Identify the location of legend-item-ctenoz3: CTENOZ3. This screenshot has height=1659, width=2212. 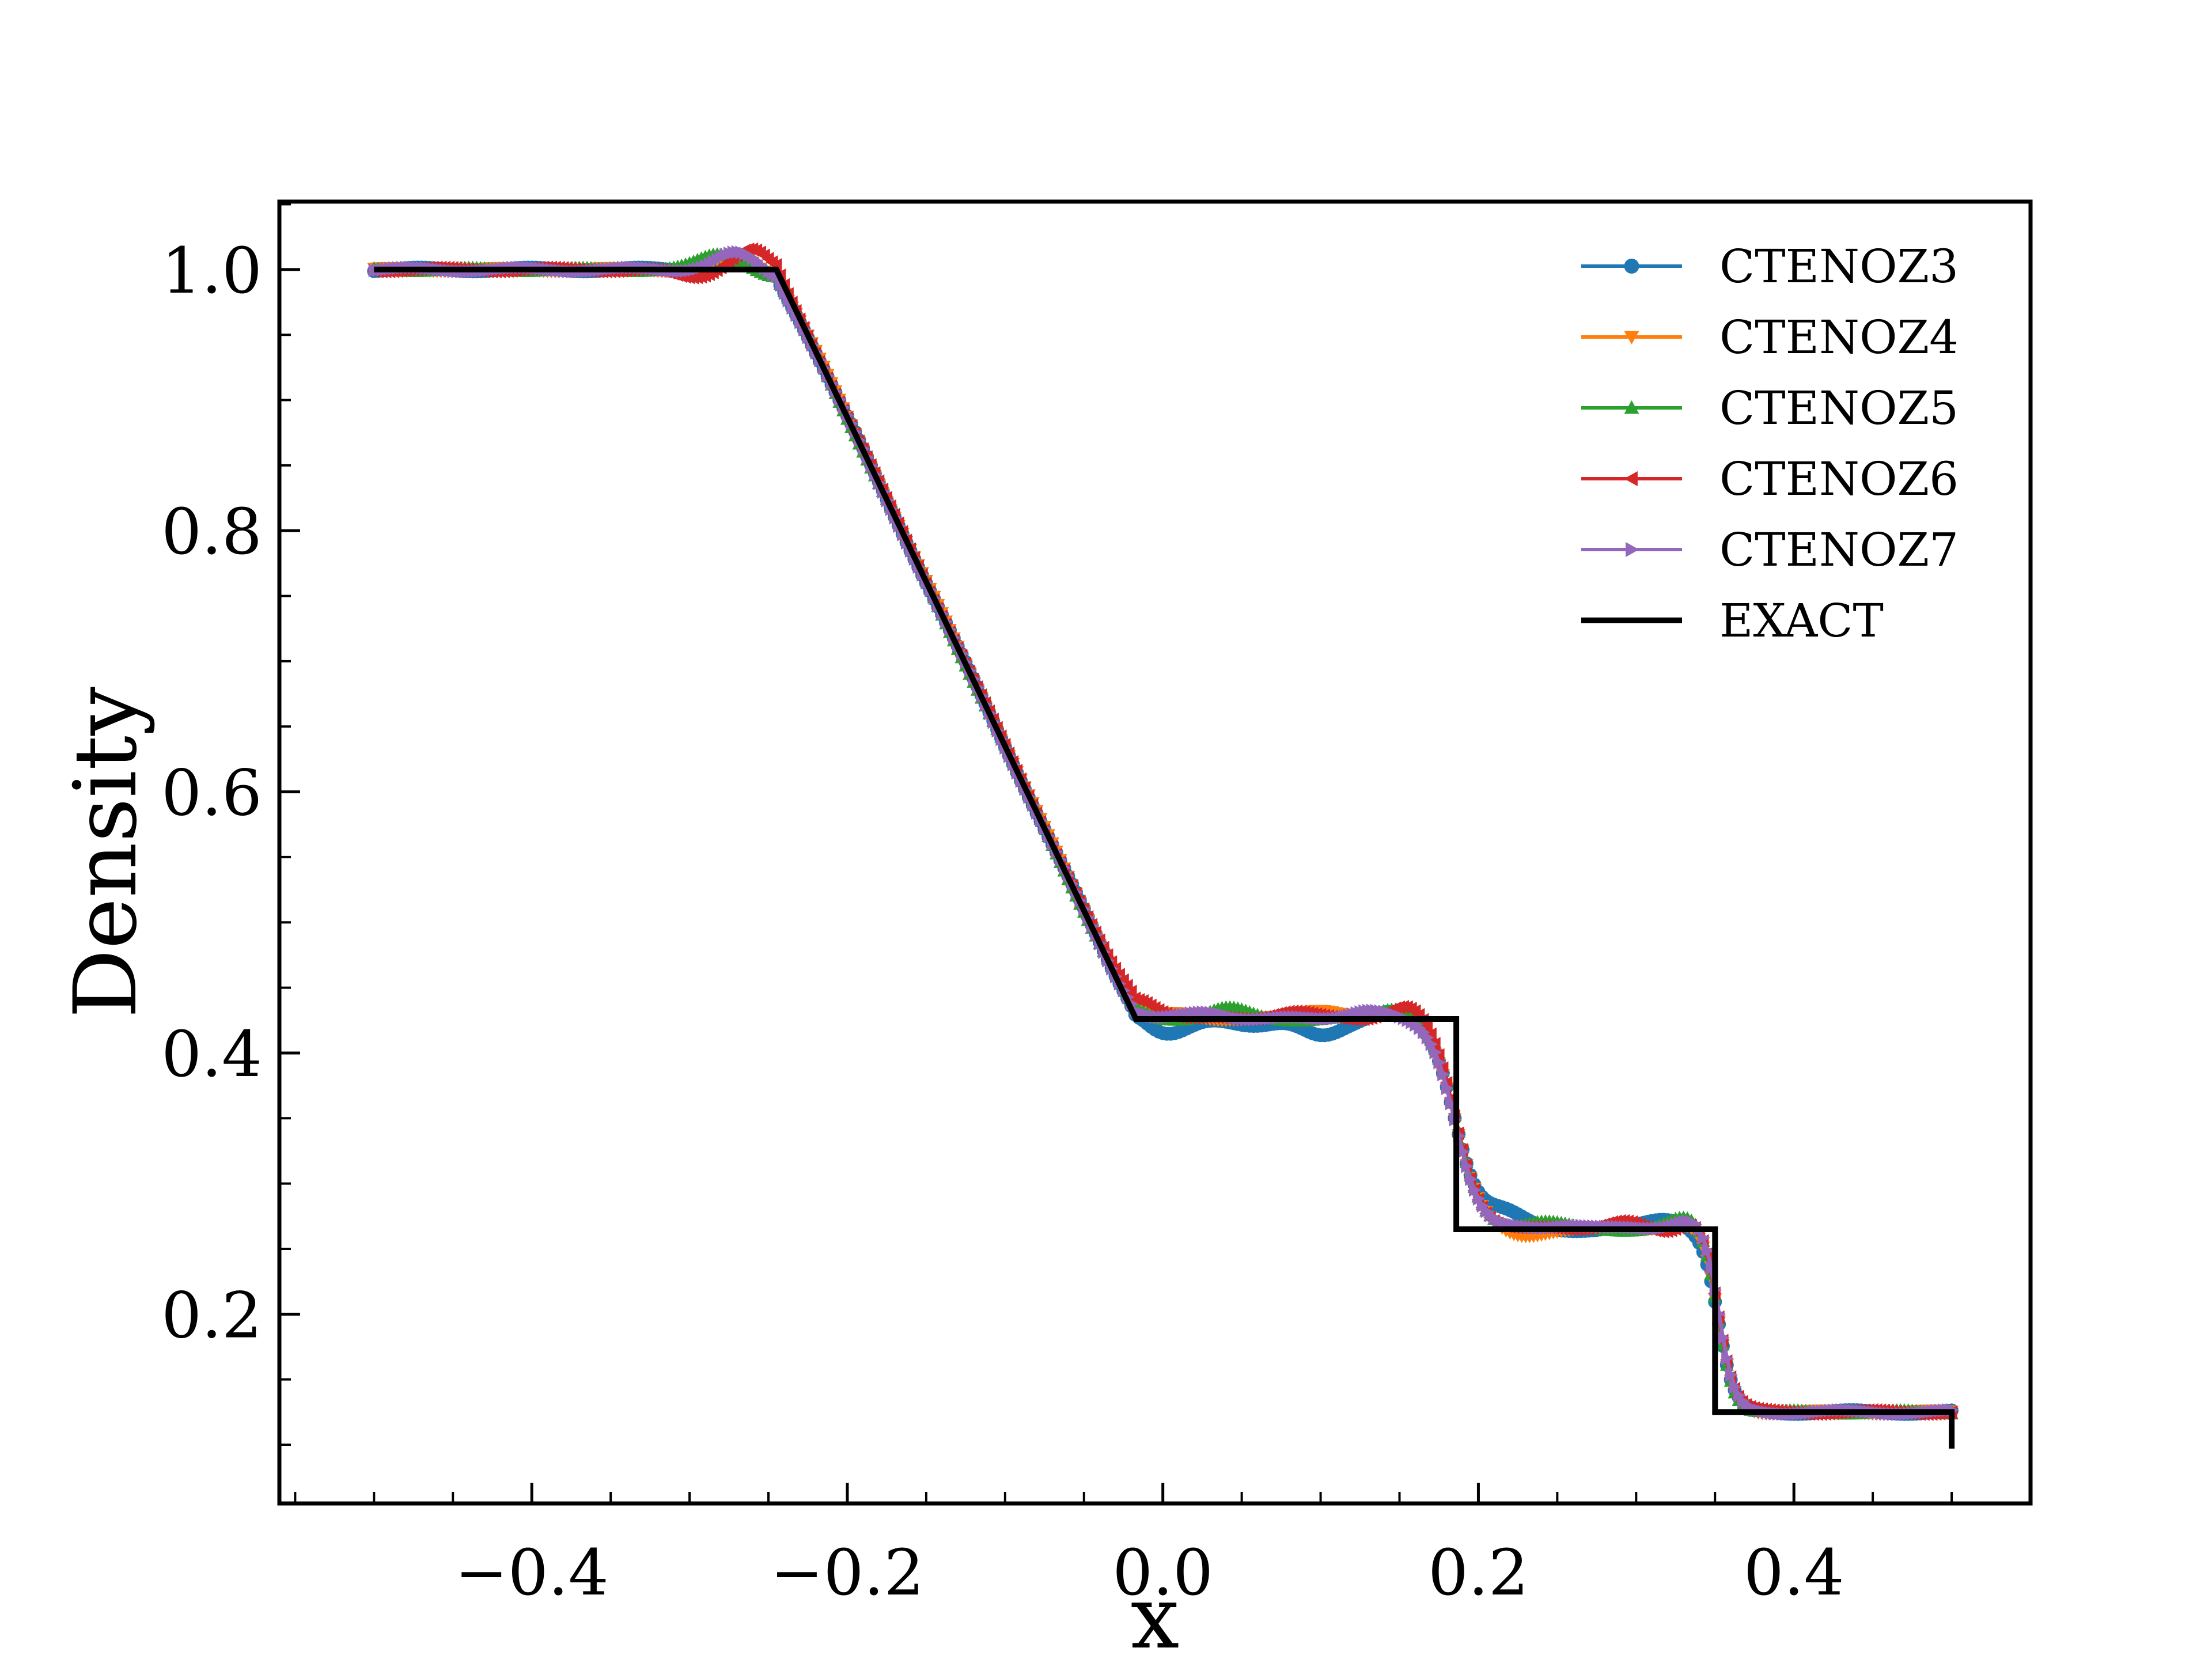
(1770, 266).